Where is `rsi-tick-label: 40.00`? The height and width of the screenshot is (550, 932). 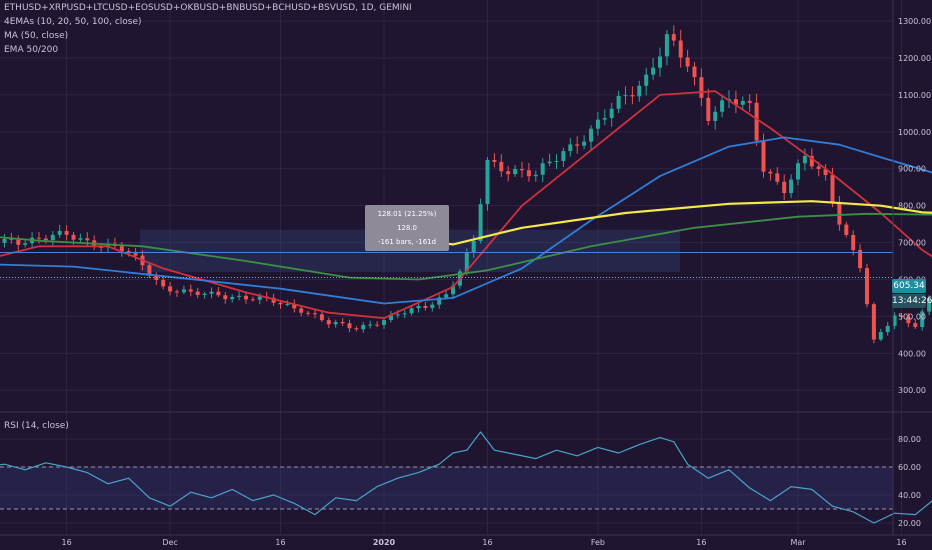
rsi-tick-label: 40.00 is located at coordinates (909, 495).